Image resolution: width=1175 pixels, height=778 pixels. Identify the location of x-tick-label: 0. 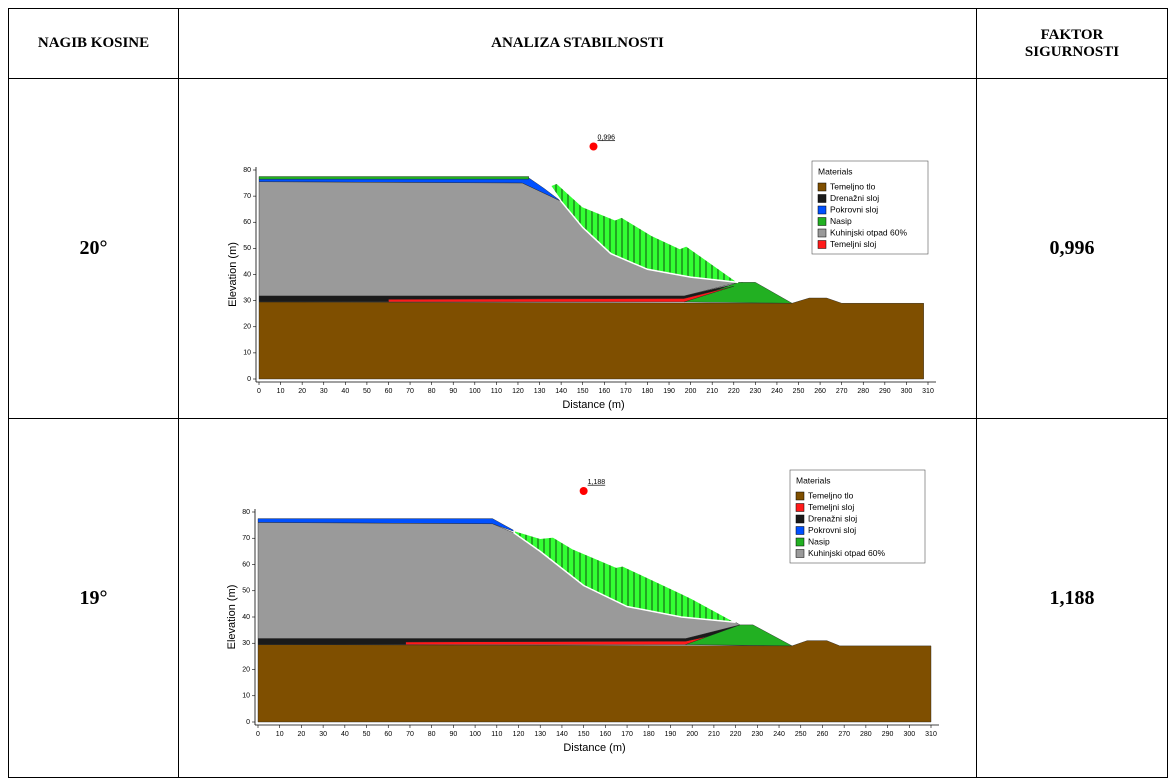
(258, 734).